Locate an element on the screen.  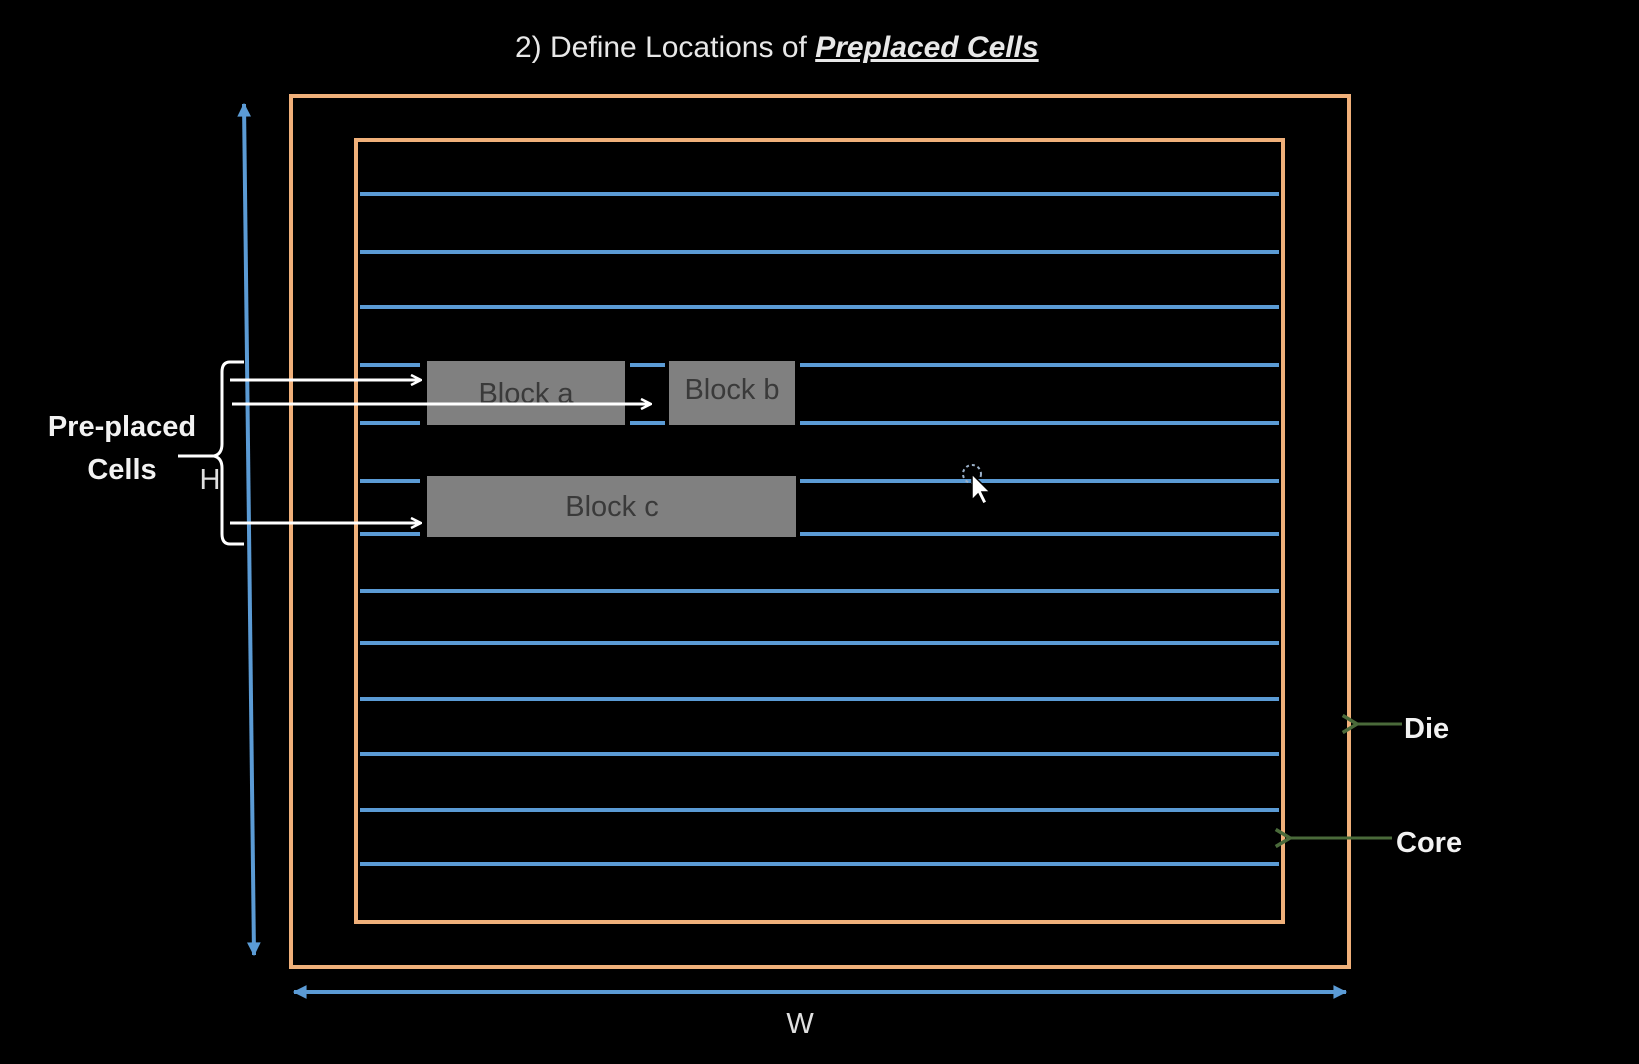
block-b: Block b is located at coordinates (732, 393).